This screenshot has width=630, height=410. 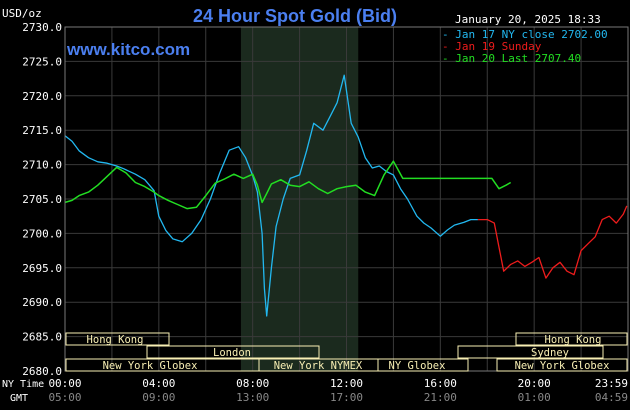 What do you see at coordinates (252, 383) in the screenshot?
I see `x-tick-label-ny: 08:00` at bounding box center [252, 383].